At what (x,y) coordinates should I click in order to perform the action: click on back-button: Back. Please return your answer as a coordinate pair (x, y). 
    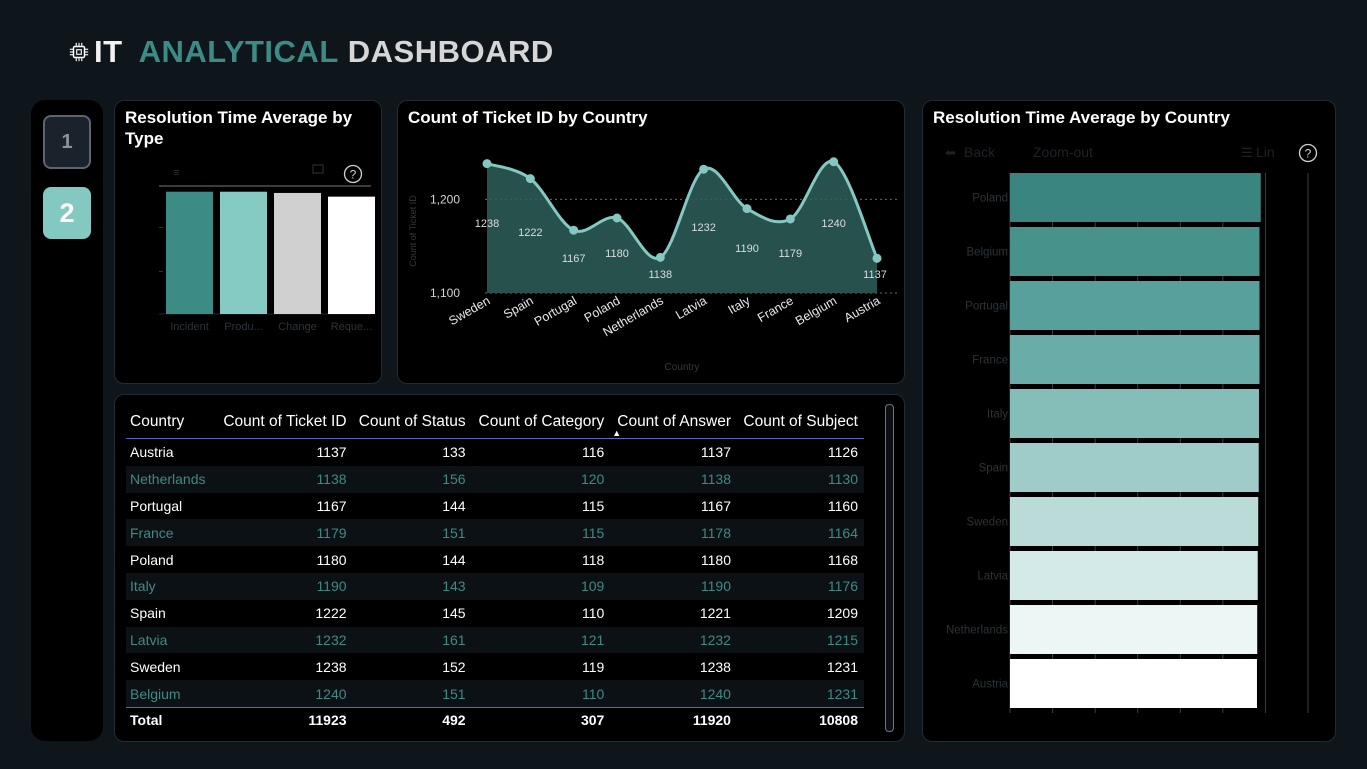
    Looking at the image, I should click on (980, 152).